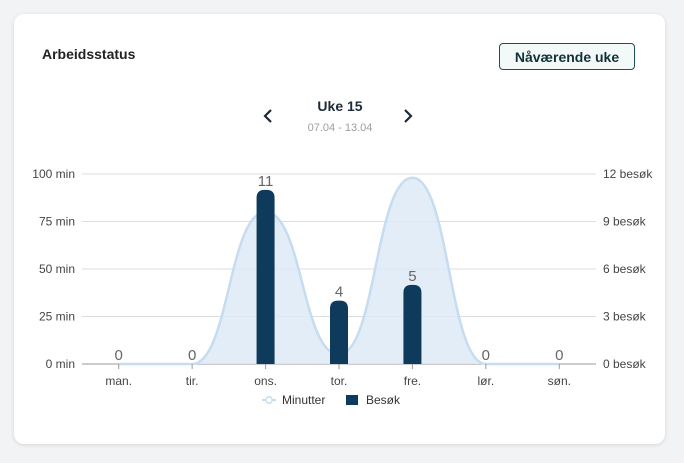 Image resolution: width=684 pixels, height=463 pixels. I want to click on y-right-tick-label: 6 besøk, so click(625, 269).